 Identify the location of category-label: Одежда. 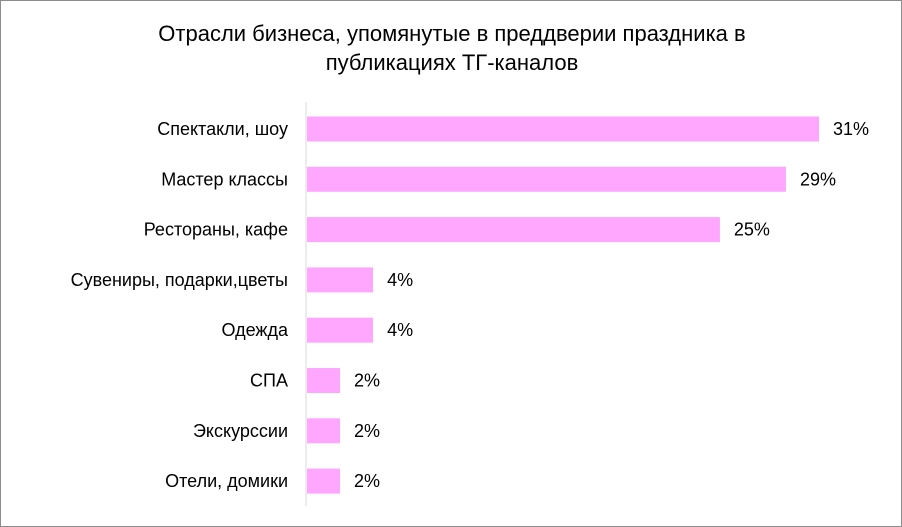
(255, 330).